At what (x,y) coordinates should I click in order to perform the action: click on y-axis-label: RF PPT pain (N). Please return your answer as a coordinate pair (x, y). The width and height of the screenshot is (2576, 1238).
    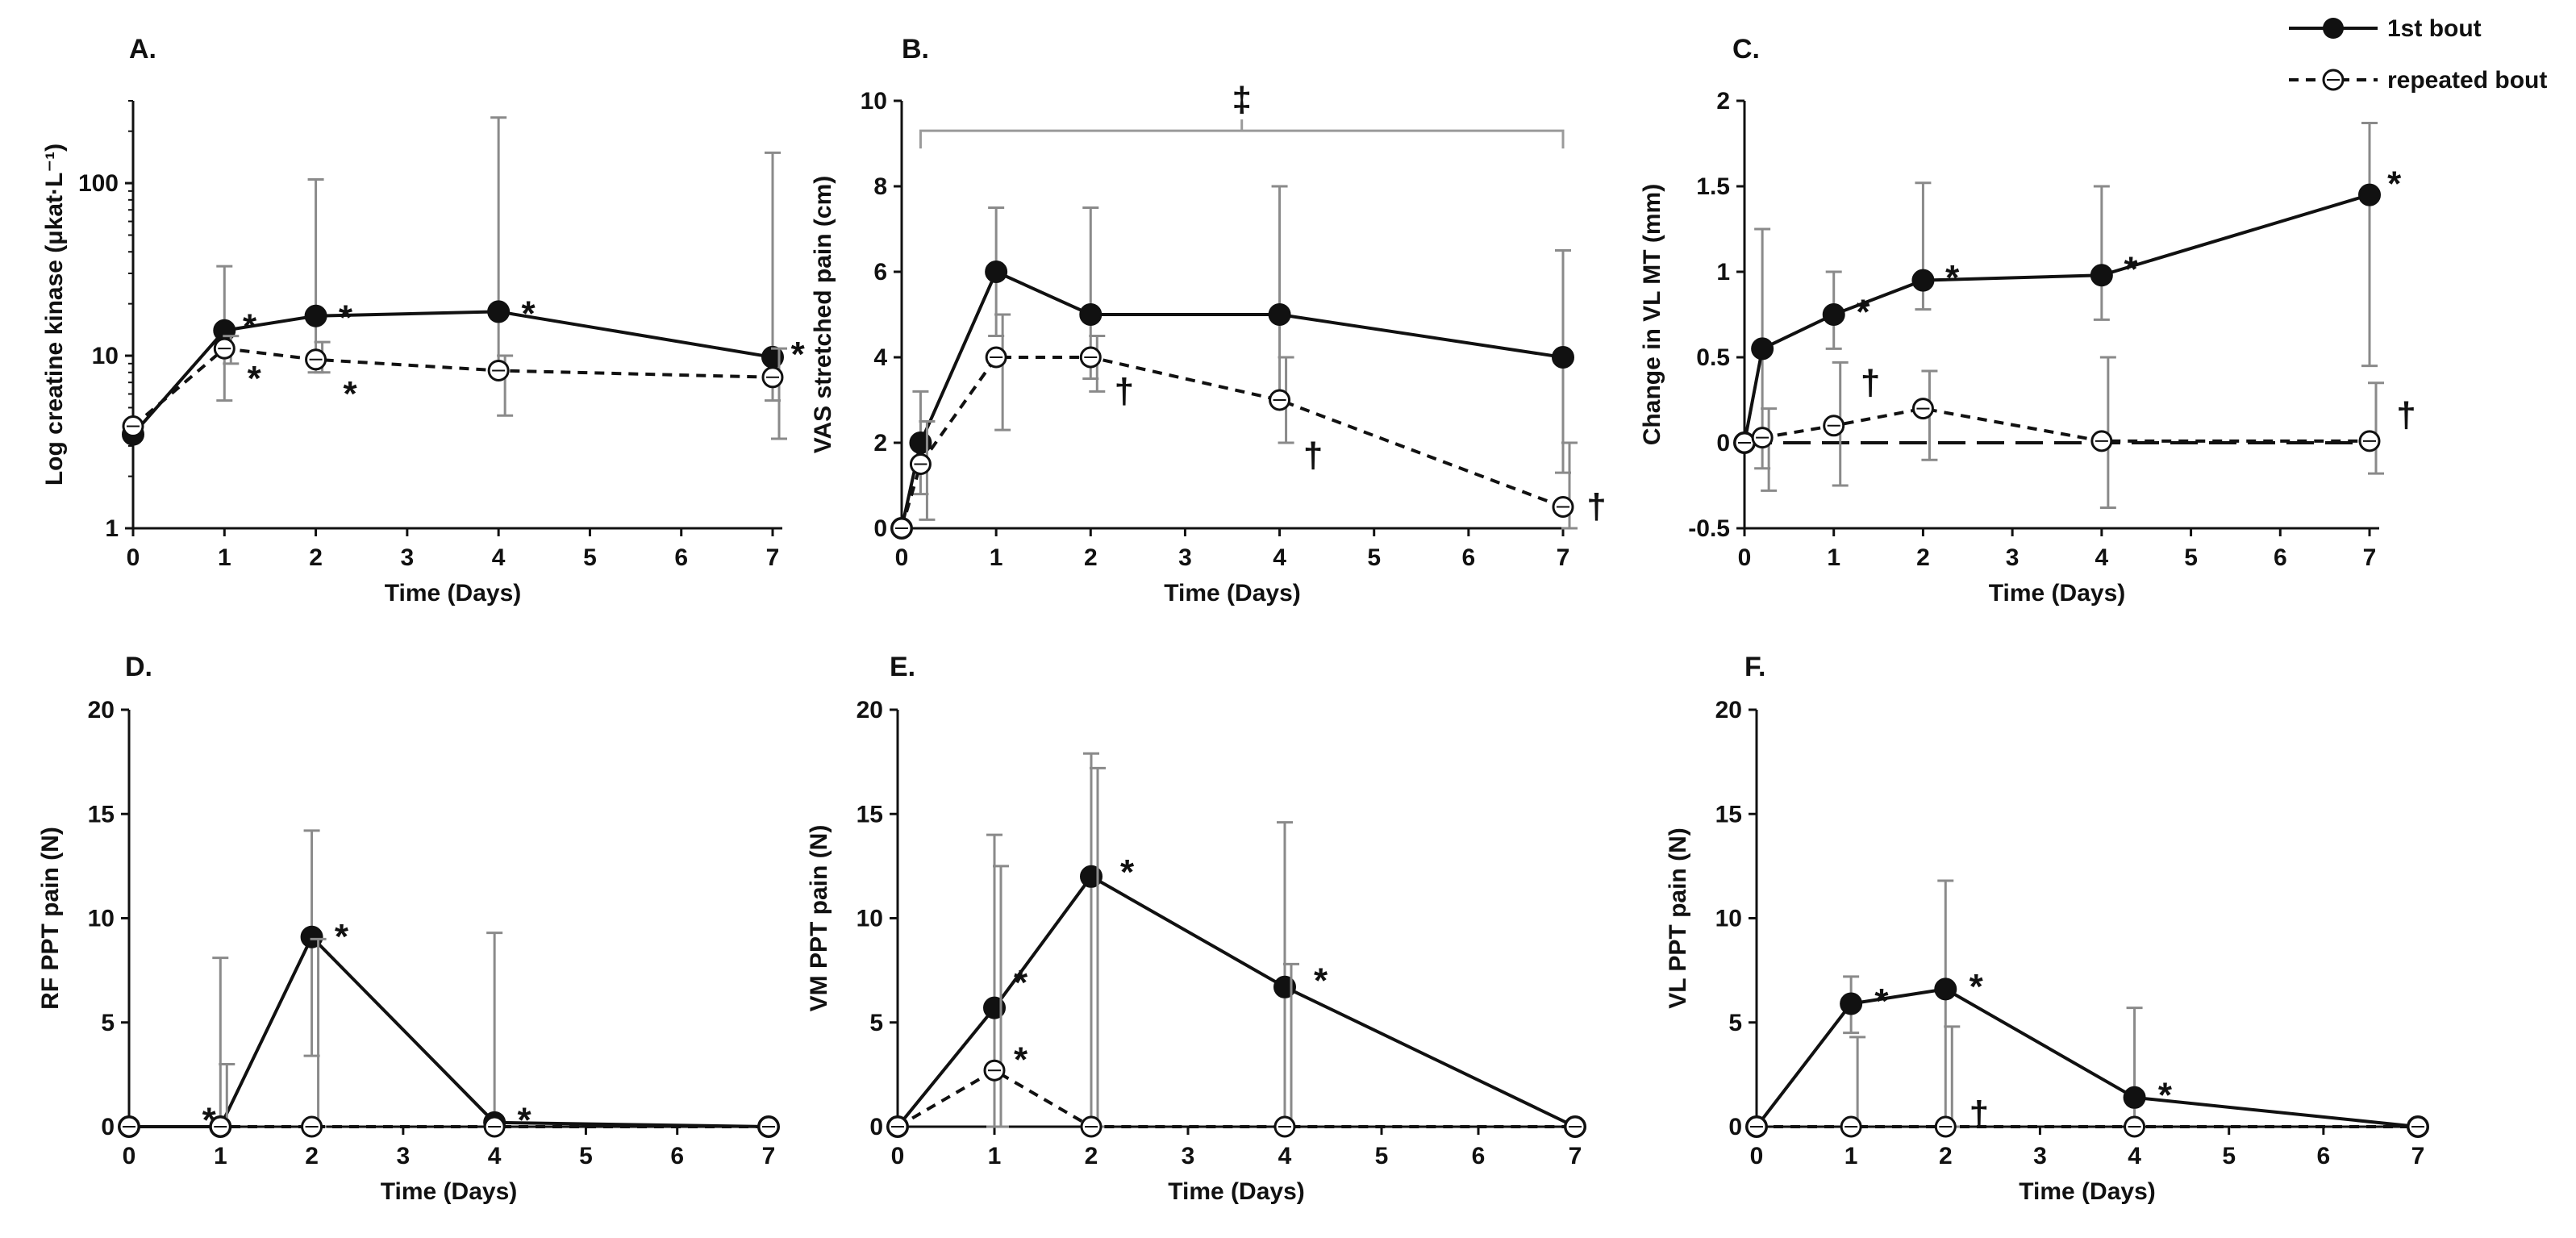
    Looking at the image, I should click on (50, 918).